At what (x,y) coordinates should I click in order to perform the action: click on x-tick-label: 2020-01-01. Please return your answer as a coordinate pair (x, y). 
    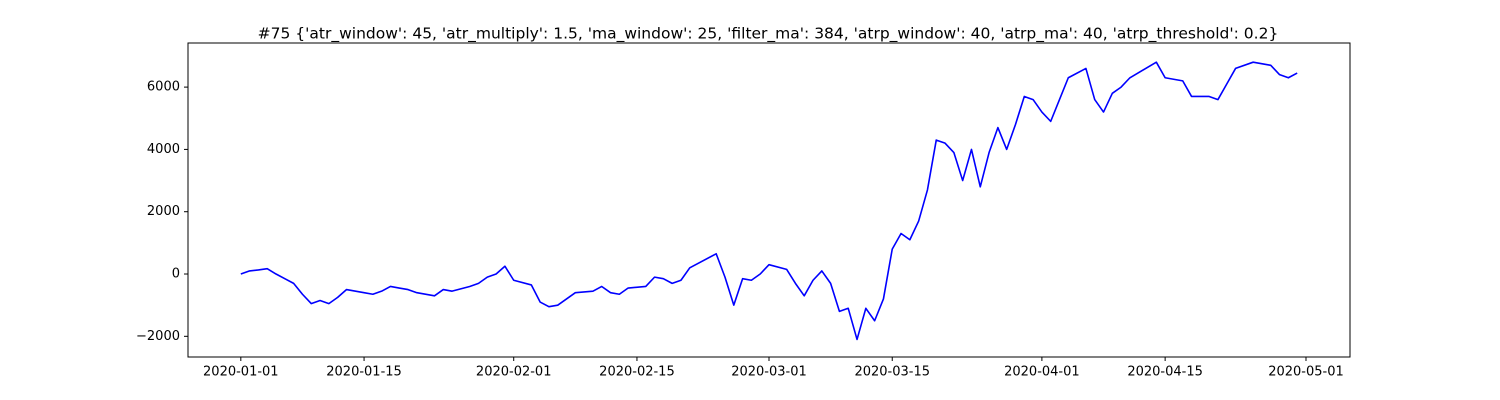
    Looking at the image, I should click on (241, 372).